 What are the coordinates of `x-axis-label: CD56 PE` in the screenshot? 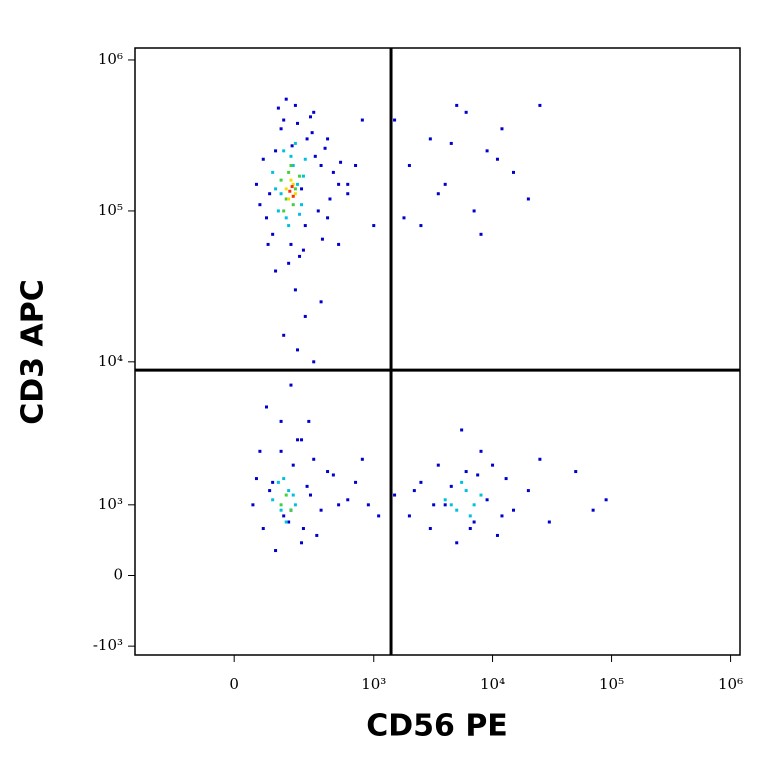 It's located at (437, 726).